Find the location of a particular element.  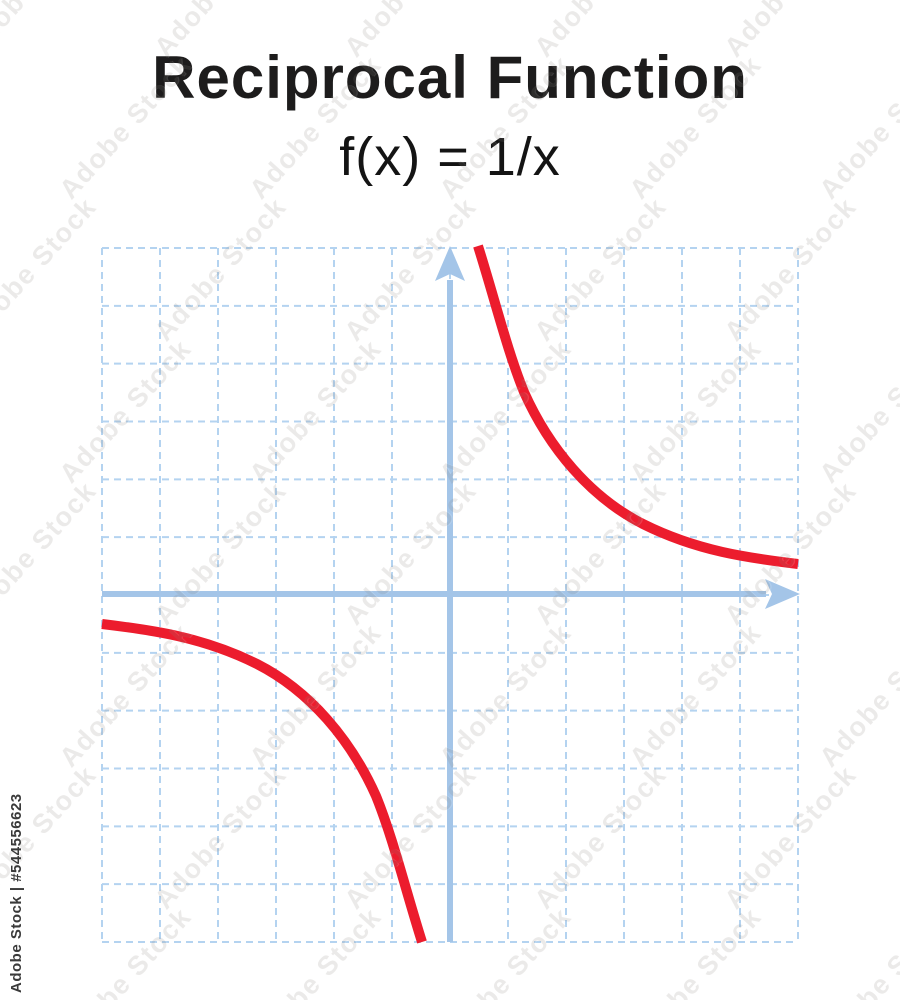

stock-attribution: Adobe Stock | #544556623 is located at coordinates (16, 893).